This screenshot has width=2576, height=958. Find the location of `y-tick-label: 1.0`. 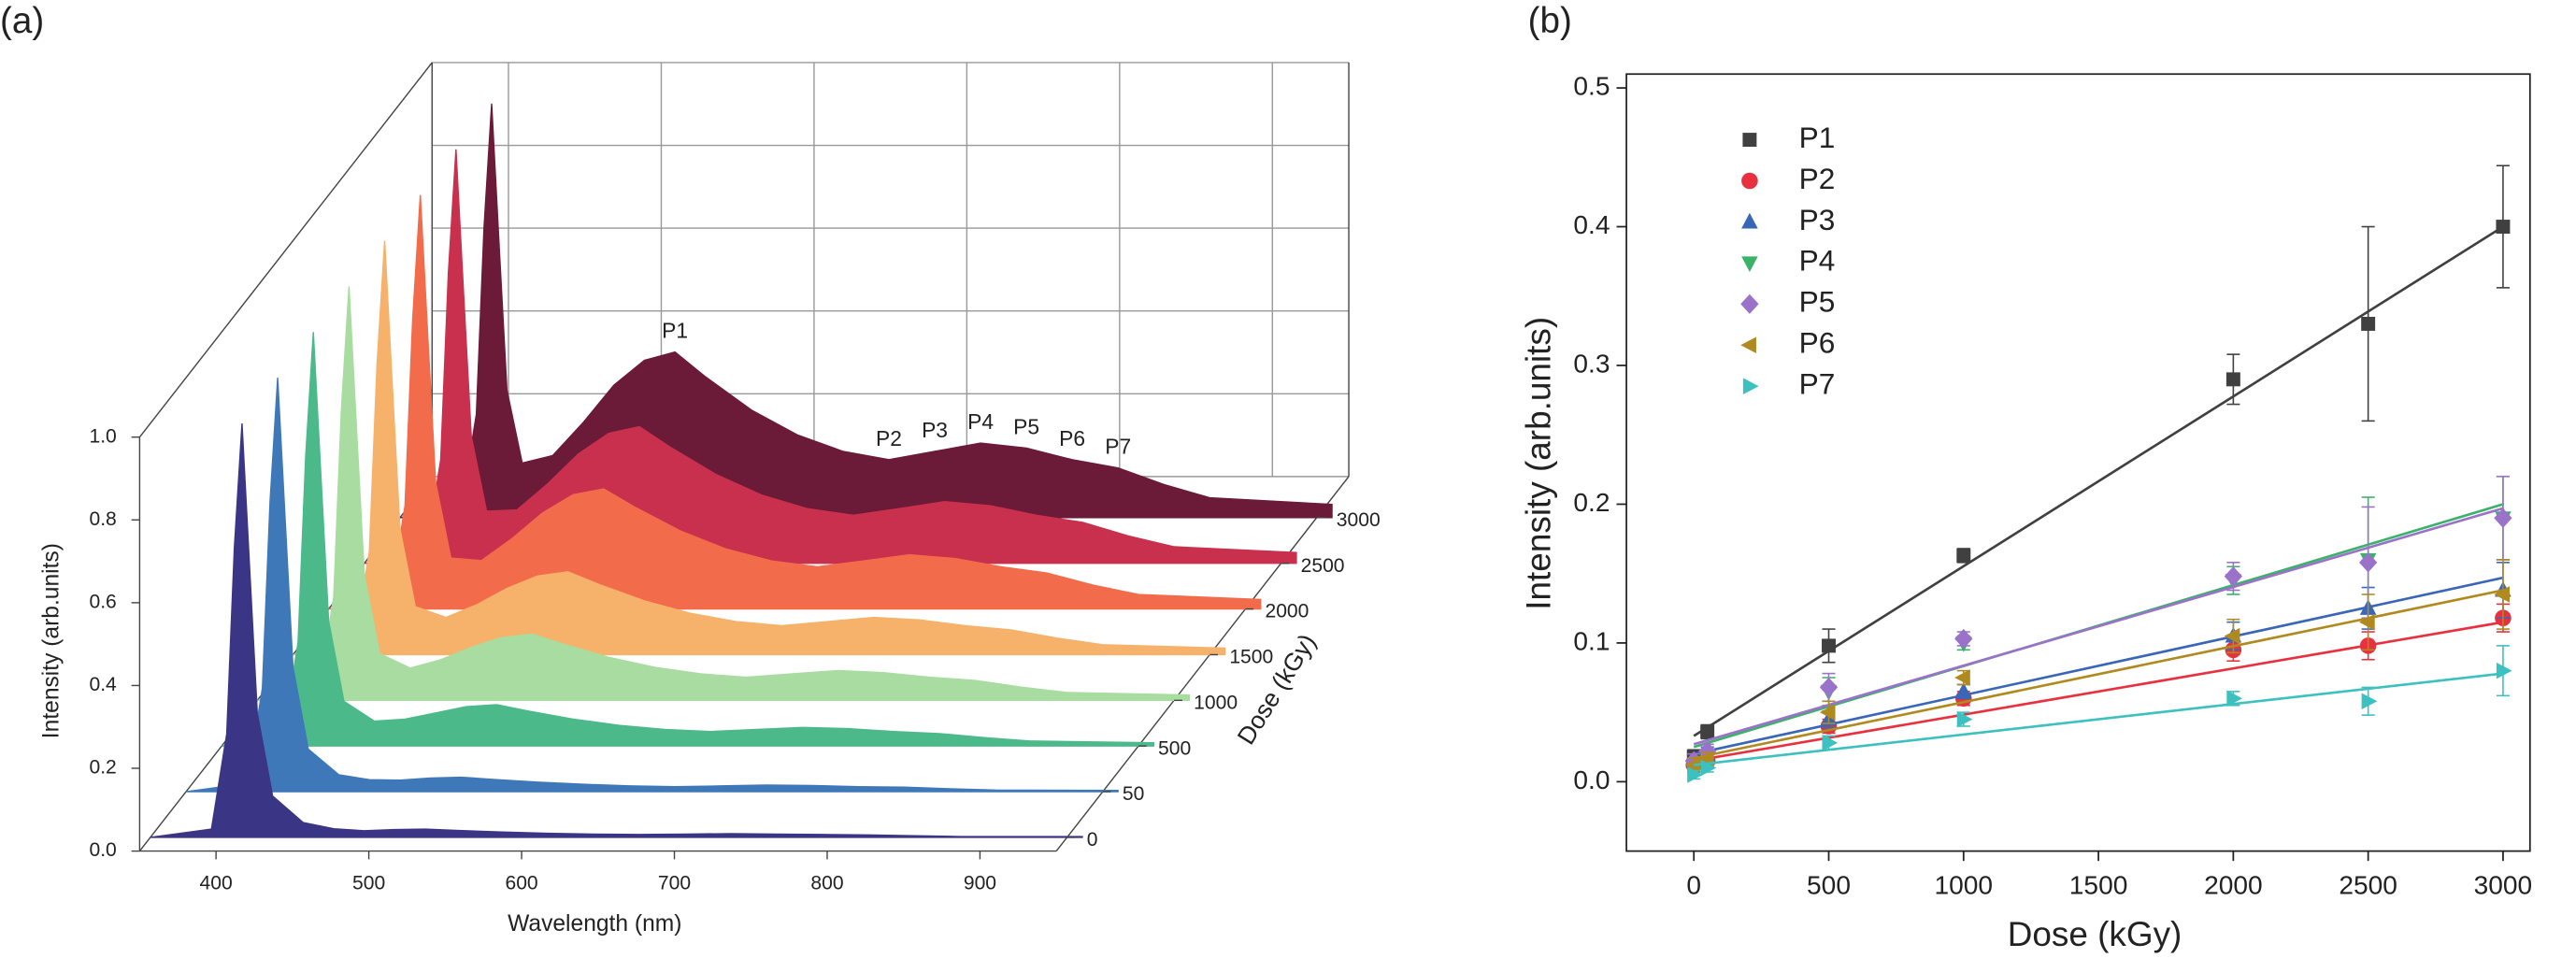

y-tick-label: 1.0 is located at coordinates (102, 436).